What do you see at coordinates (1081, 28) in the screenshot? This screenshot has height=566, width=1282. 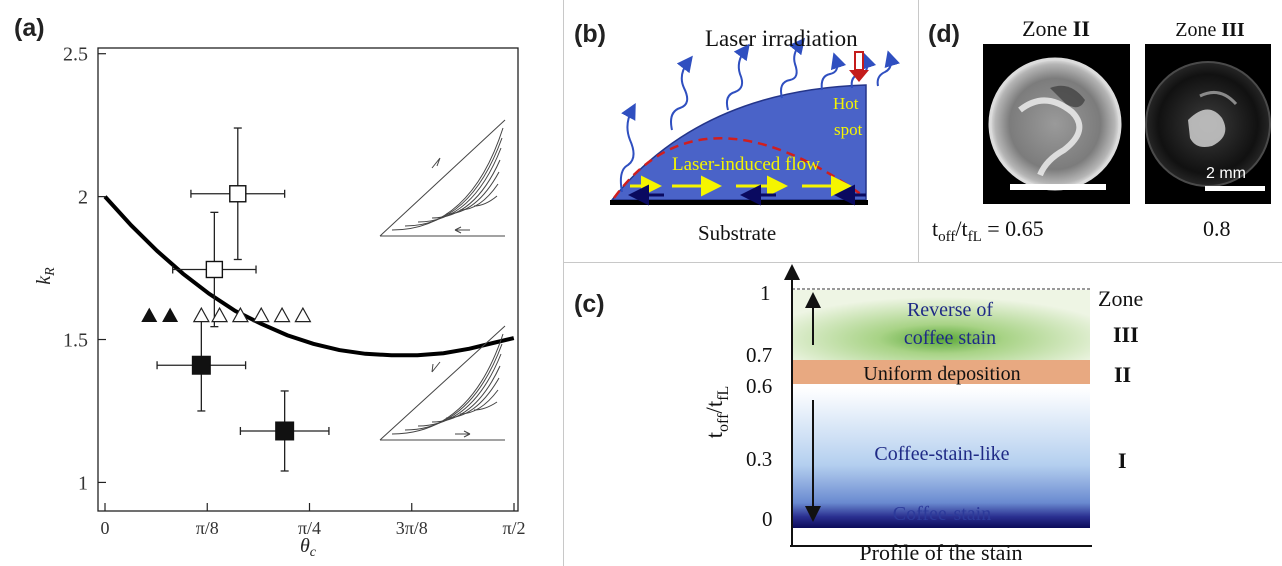 I see `zone2-heading-numeral: II` at bounding box center [1081, 28].